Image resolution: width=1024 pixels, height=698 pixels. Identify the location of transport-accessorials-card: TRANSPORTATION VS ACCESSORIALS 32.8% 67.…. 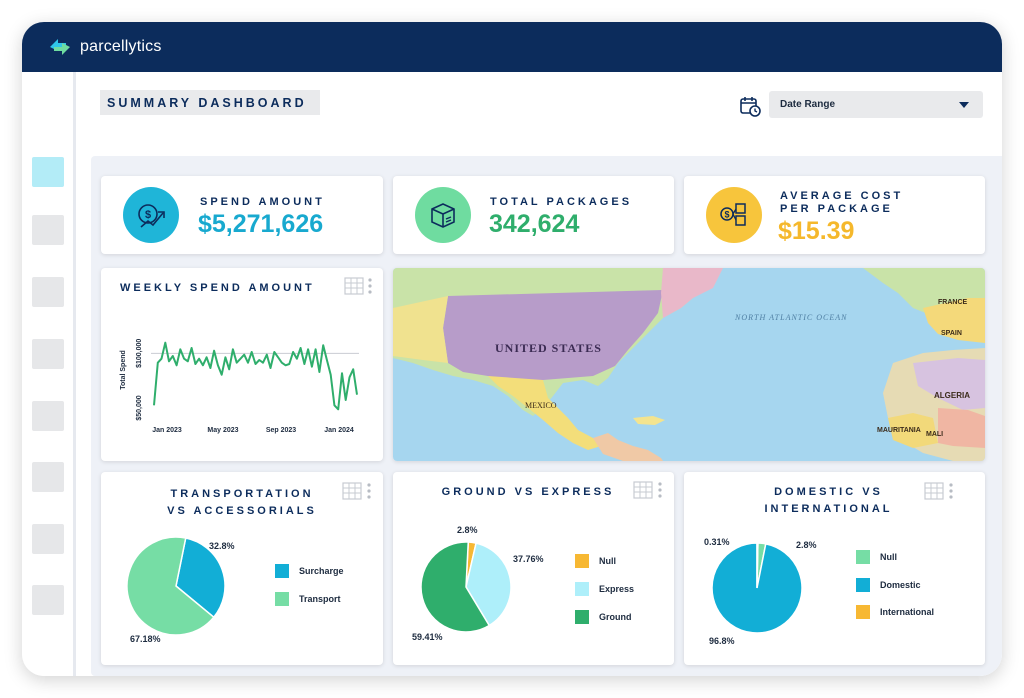
(242, 568).